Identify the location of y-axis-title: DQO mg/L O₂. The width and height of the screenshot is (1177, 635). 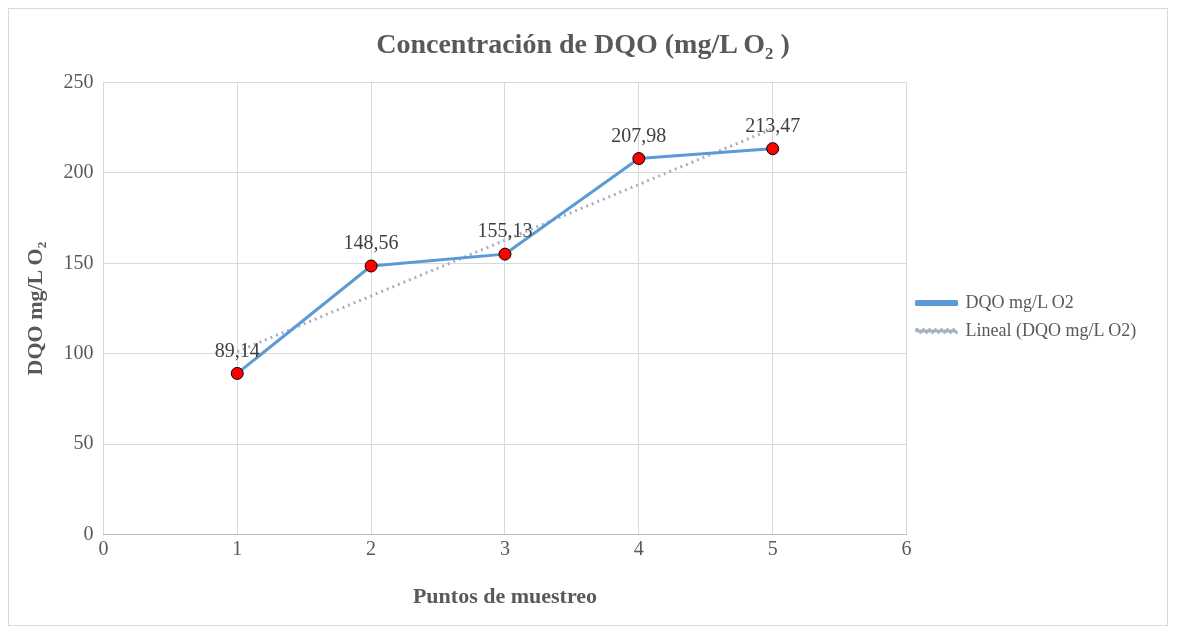
(34, 308).